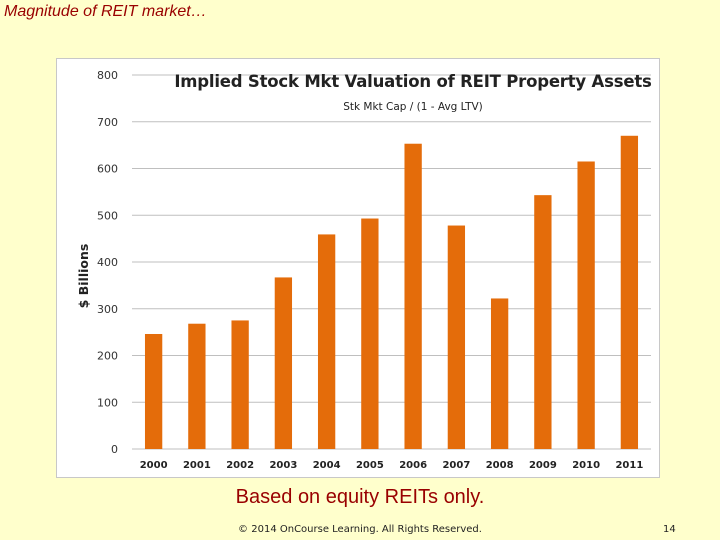 This screenshot has height=540, width=720. What do you see at coordinates (283, 465) in the screenshot?
I see `x-tick-label: 2003` at bounding box center [283, 465].